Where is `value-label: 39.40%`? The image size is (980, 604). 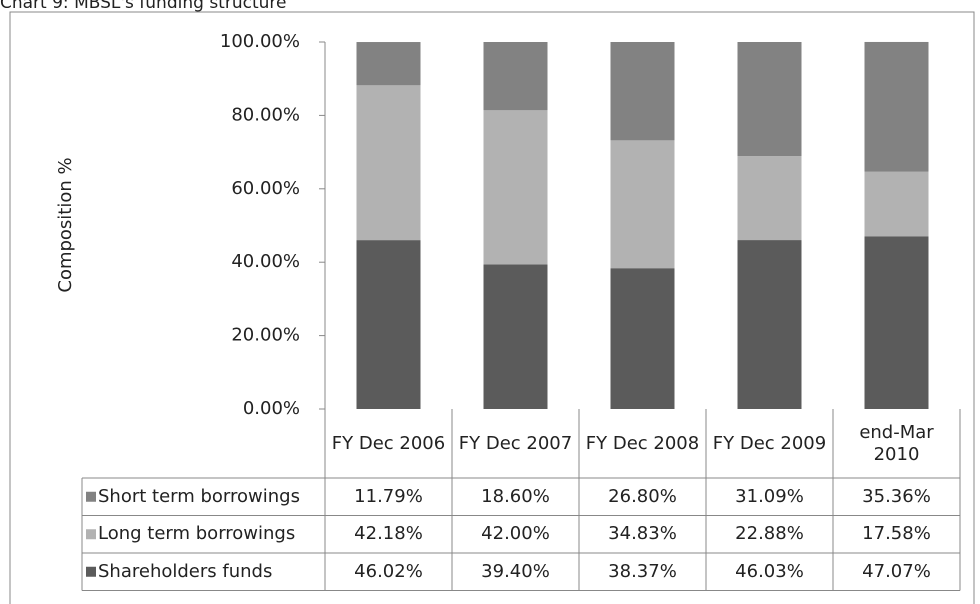
value-label: 39.40% is located at coordinates (515, 571).